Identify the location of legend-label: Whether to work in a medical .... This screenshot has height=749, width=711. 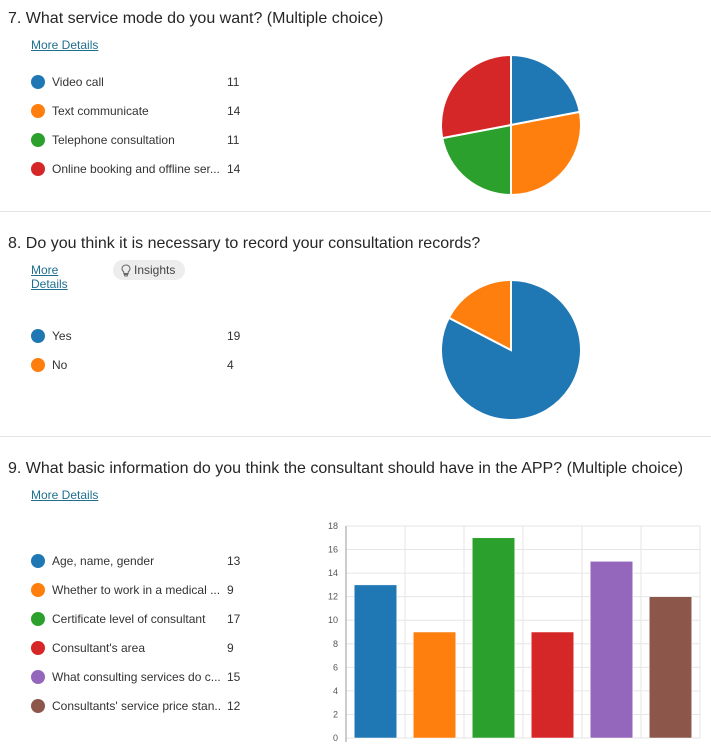
(136, 590).